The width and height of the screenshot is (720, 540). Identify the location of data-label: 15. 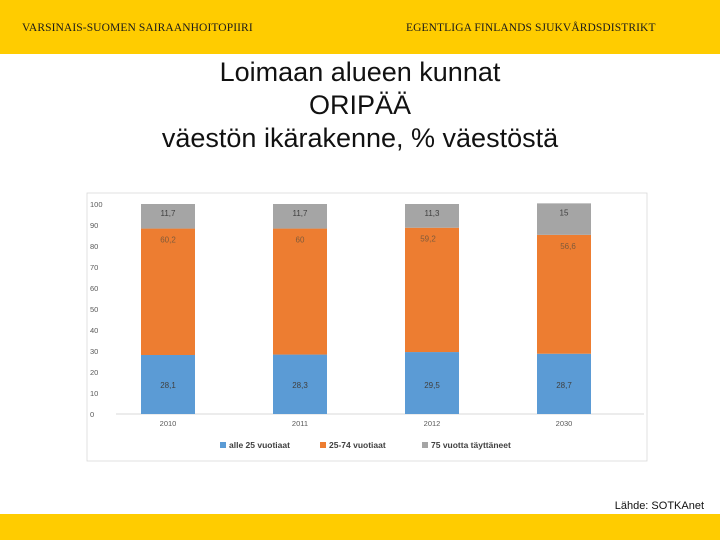
(564, 212).